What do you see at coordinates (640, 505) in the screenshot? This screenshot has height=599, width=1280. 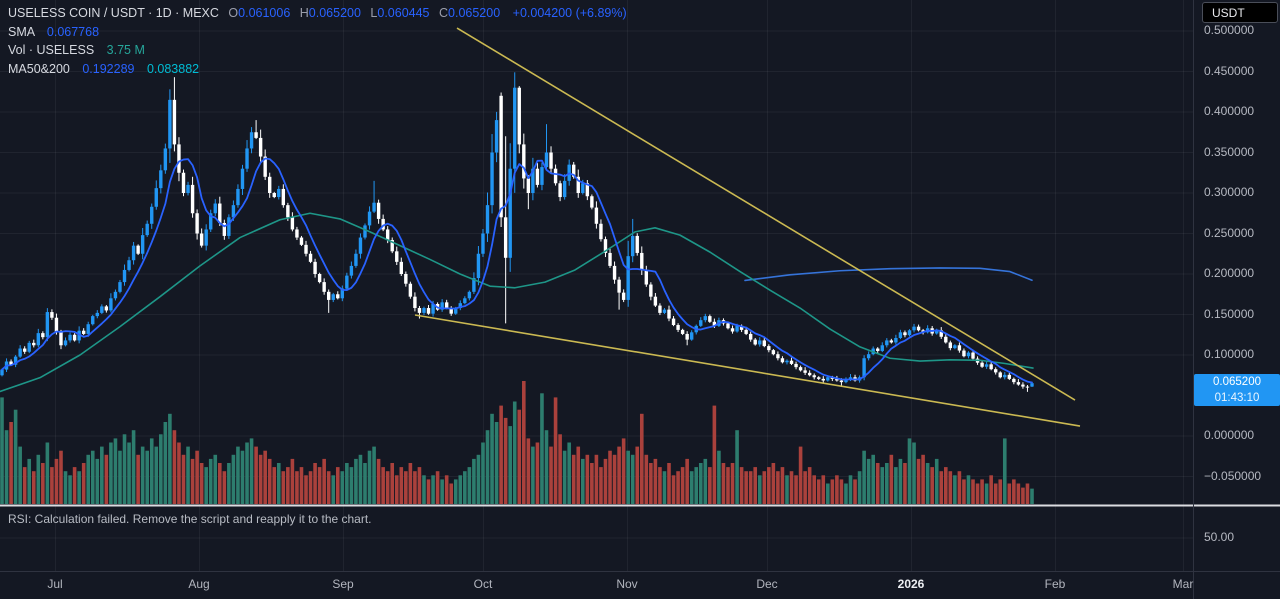 I see `pane-separator` at bounding box center [640, 505].